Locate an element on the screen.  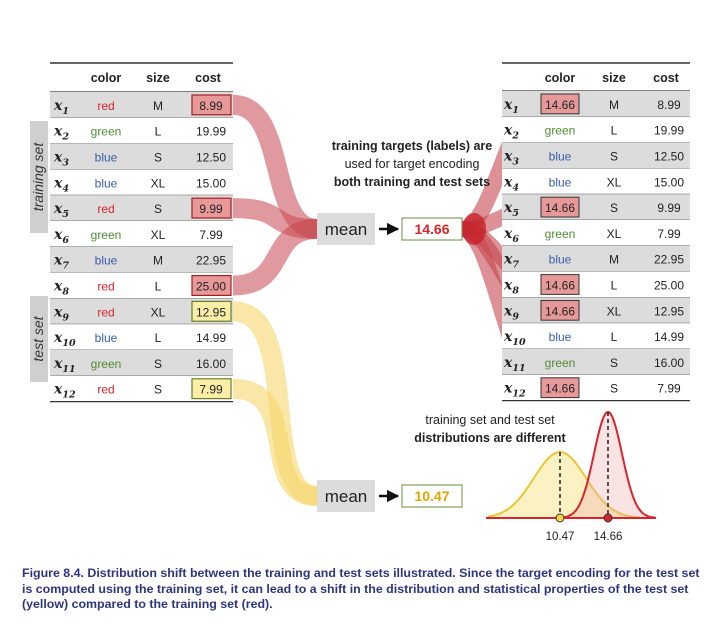
annotation-line-2: used for target encoding is located at coordinates (412, 164).